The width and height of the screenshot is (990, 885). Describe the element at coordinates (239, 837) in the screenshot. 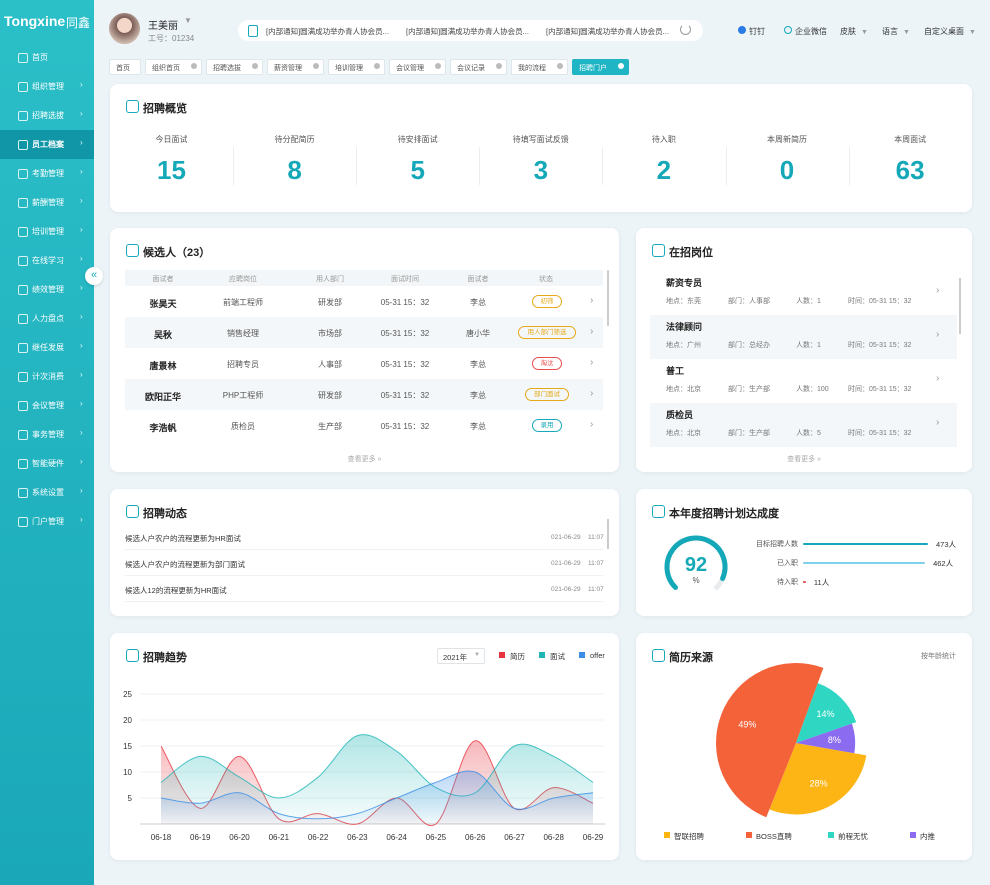

I see `x-tick-label: 06-20` at that location.